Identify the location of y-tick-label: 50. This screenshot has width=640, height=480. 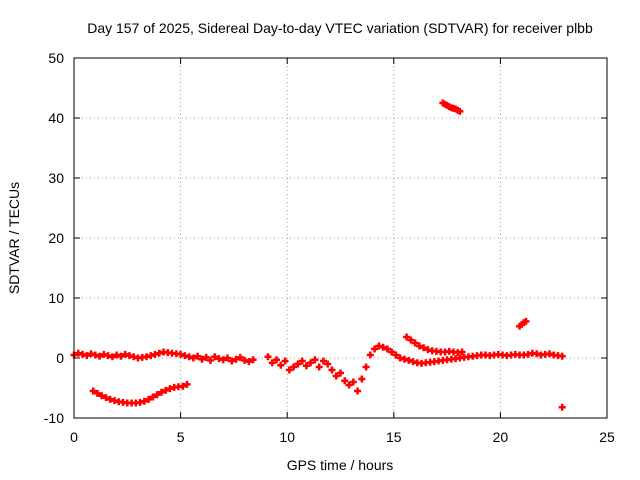
(56, 58).